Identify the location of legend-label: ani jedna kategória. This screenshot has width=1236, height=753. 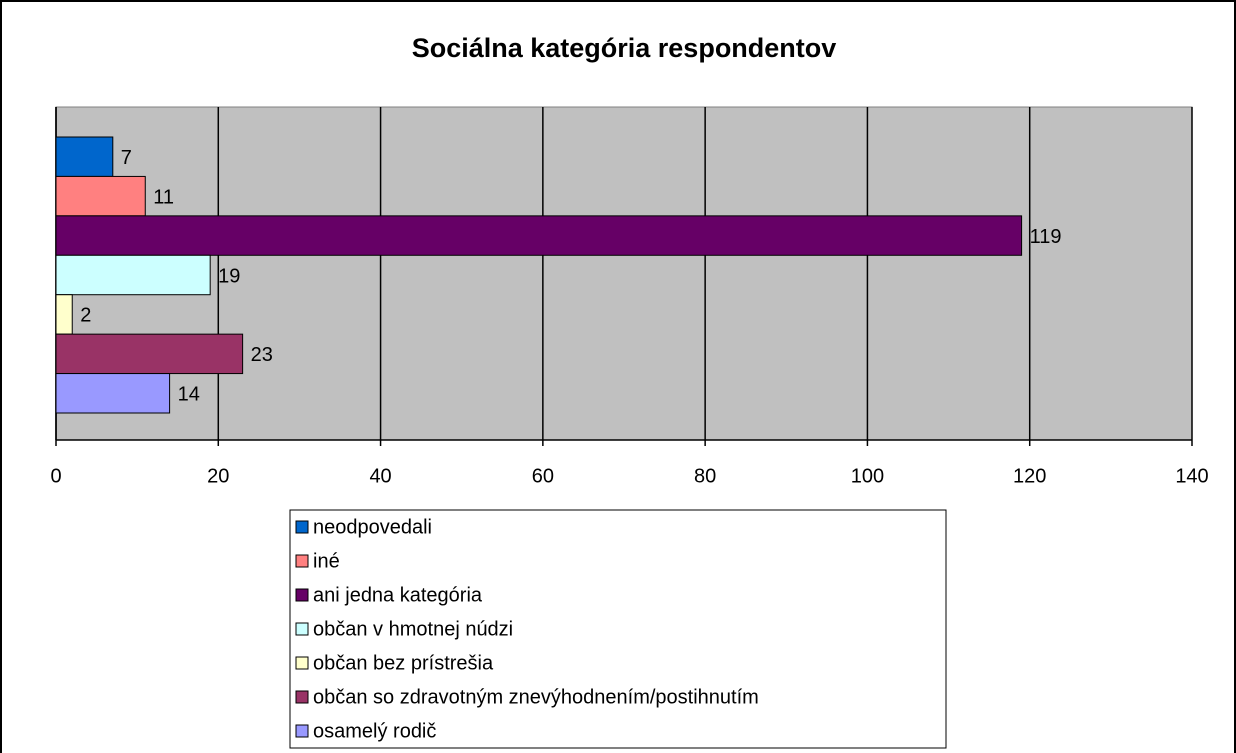
(398, 595).